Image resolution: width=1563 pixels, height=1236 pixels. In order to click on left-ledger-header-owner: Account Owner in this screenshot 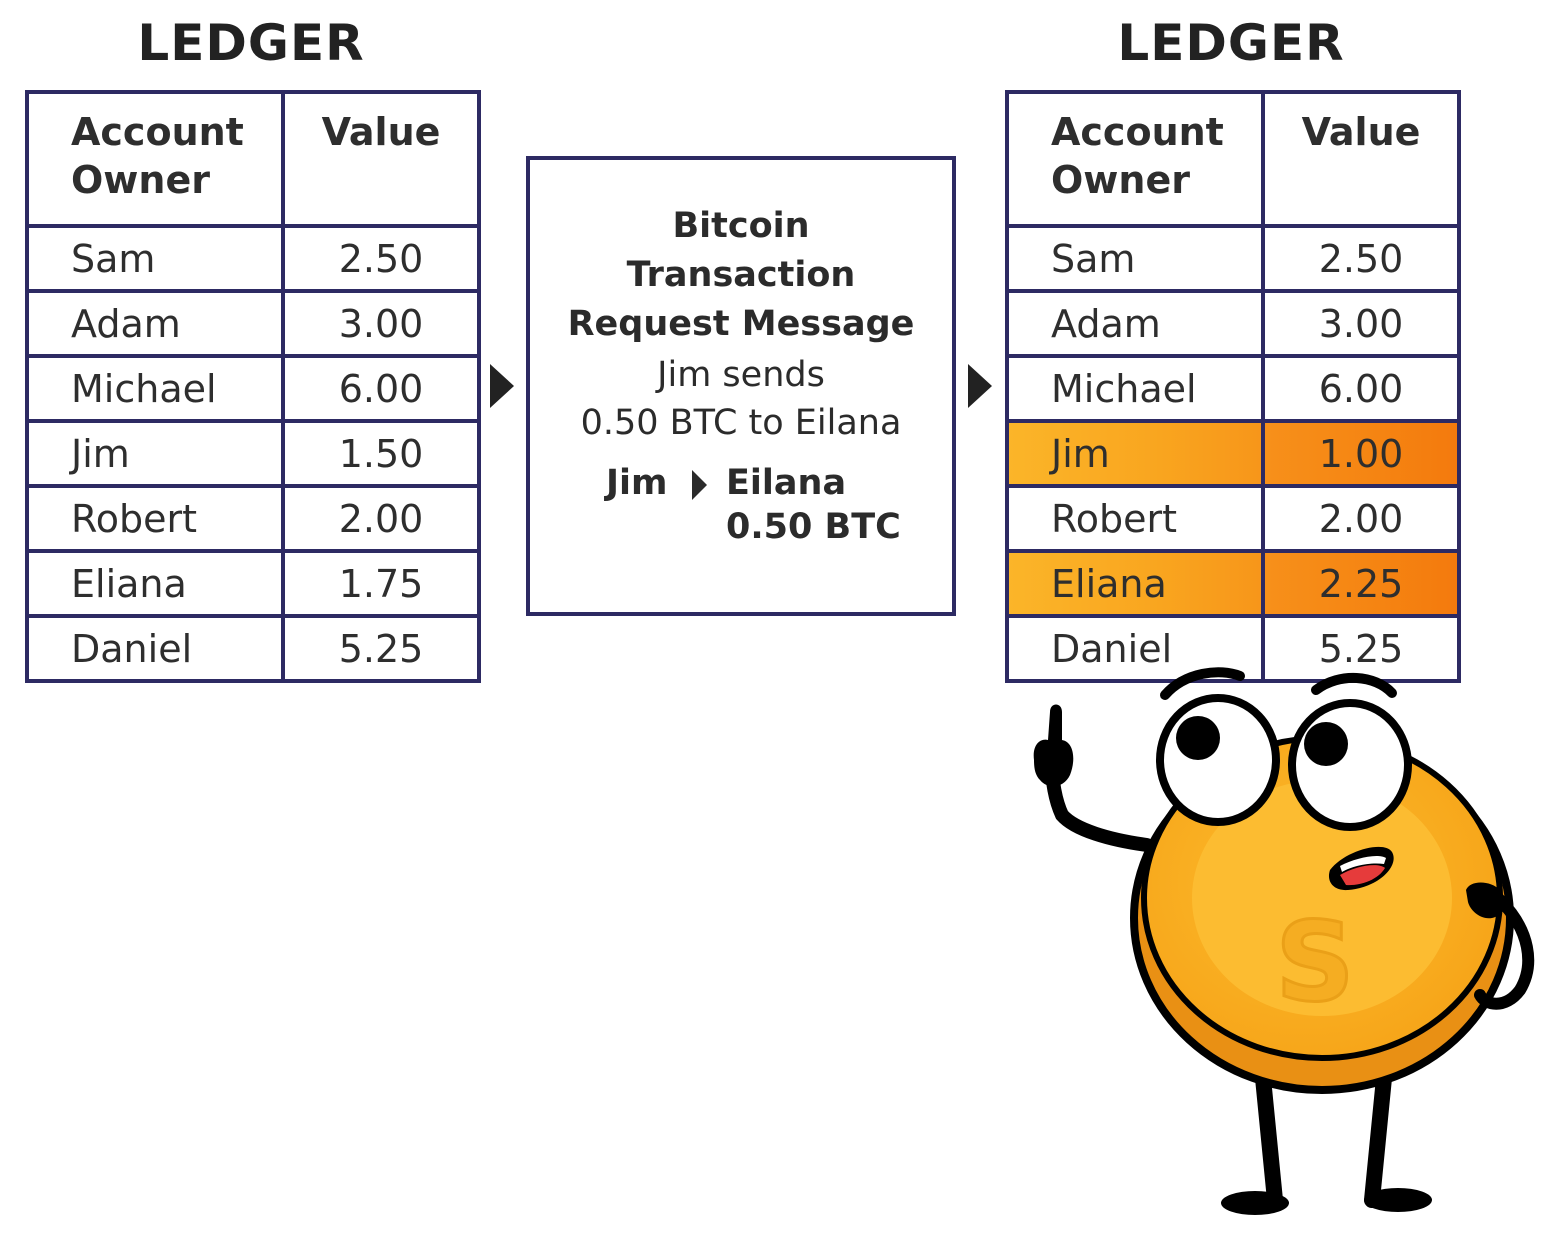, I will do `click(155, 159)`.